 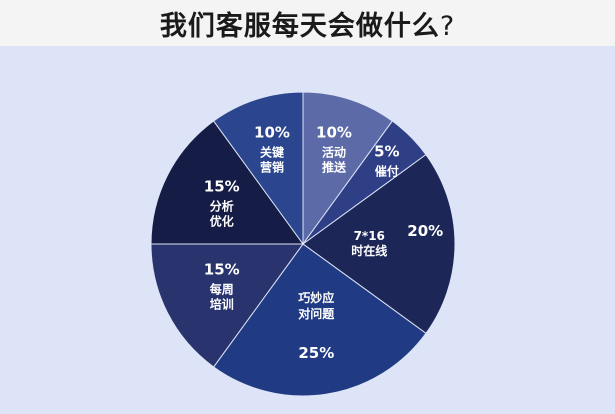 I want to click on chart-title: 我们客服每天会做什么?, so click(x=307, y=23).